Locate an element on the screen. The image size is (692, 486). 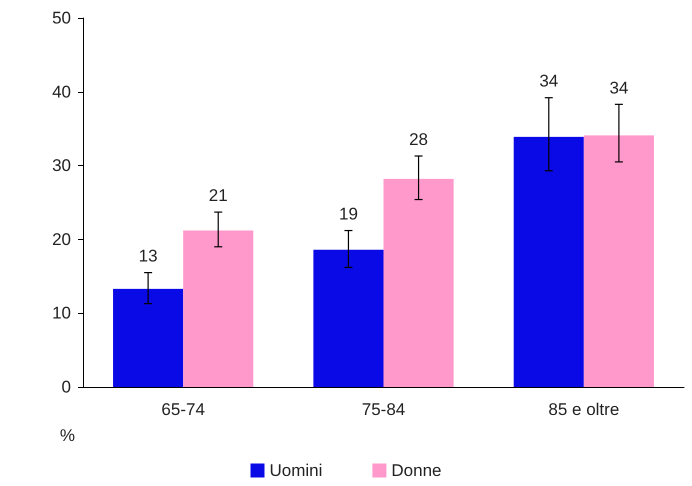
data-label: 19 is located at coordinates (348, 214).